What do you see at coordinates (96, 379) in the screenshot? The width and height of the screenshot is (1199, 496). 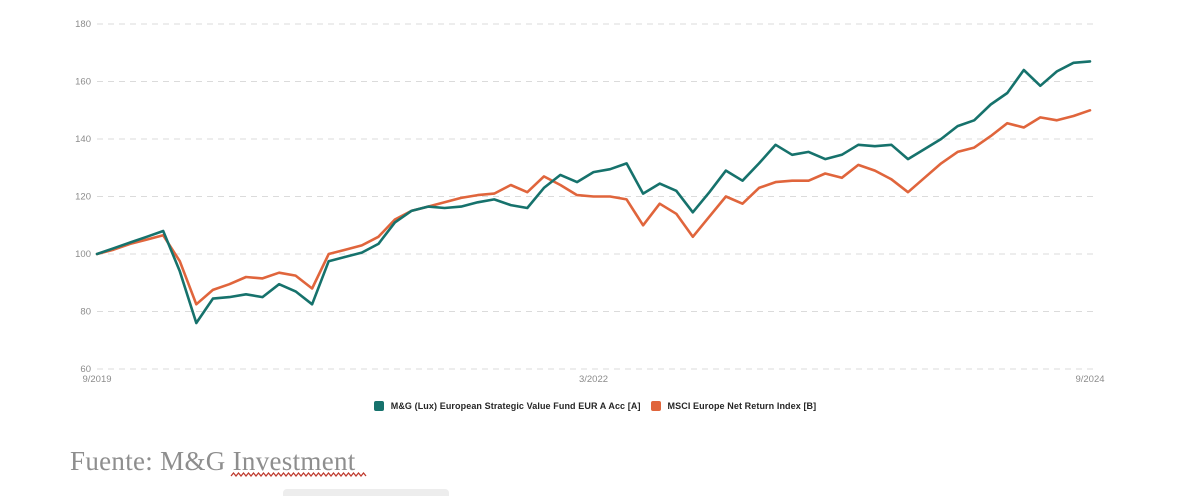 I see `x-tick-label: 9/2019` at bounding box center [96, 379].